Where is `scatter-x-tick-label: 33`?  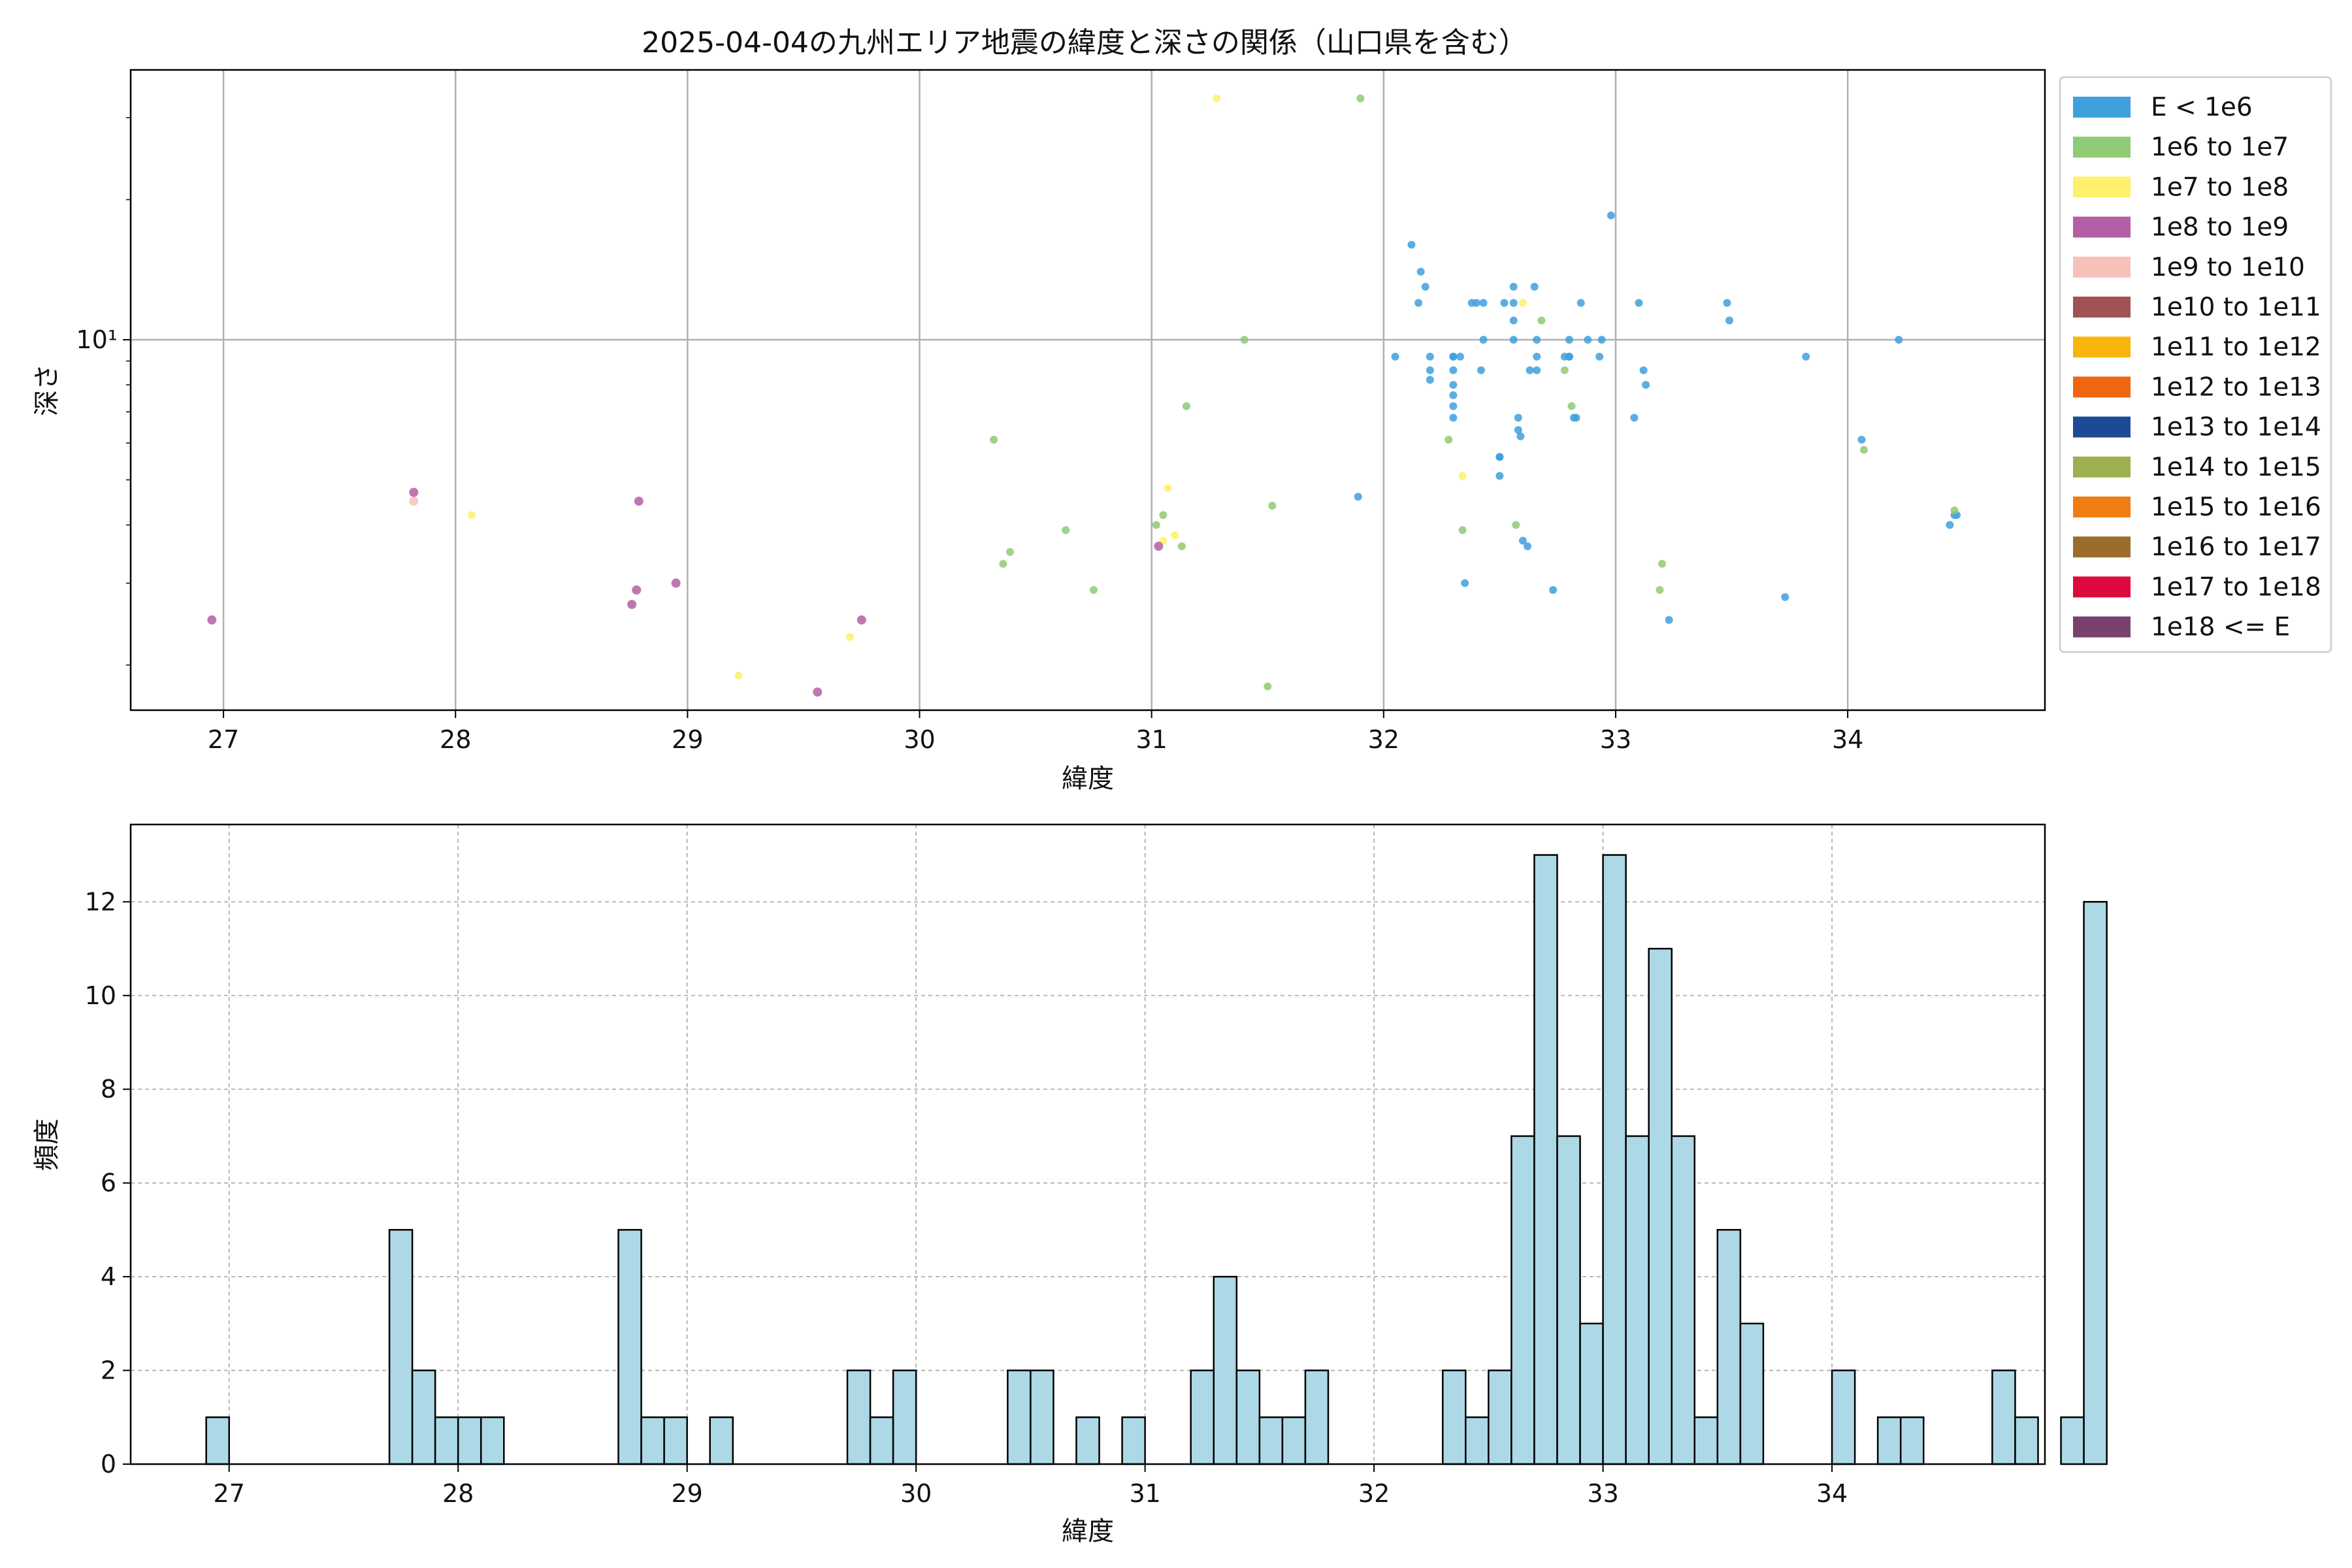 scatter-x-tick-label: 33 is located at coordinates (1615, 739).